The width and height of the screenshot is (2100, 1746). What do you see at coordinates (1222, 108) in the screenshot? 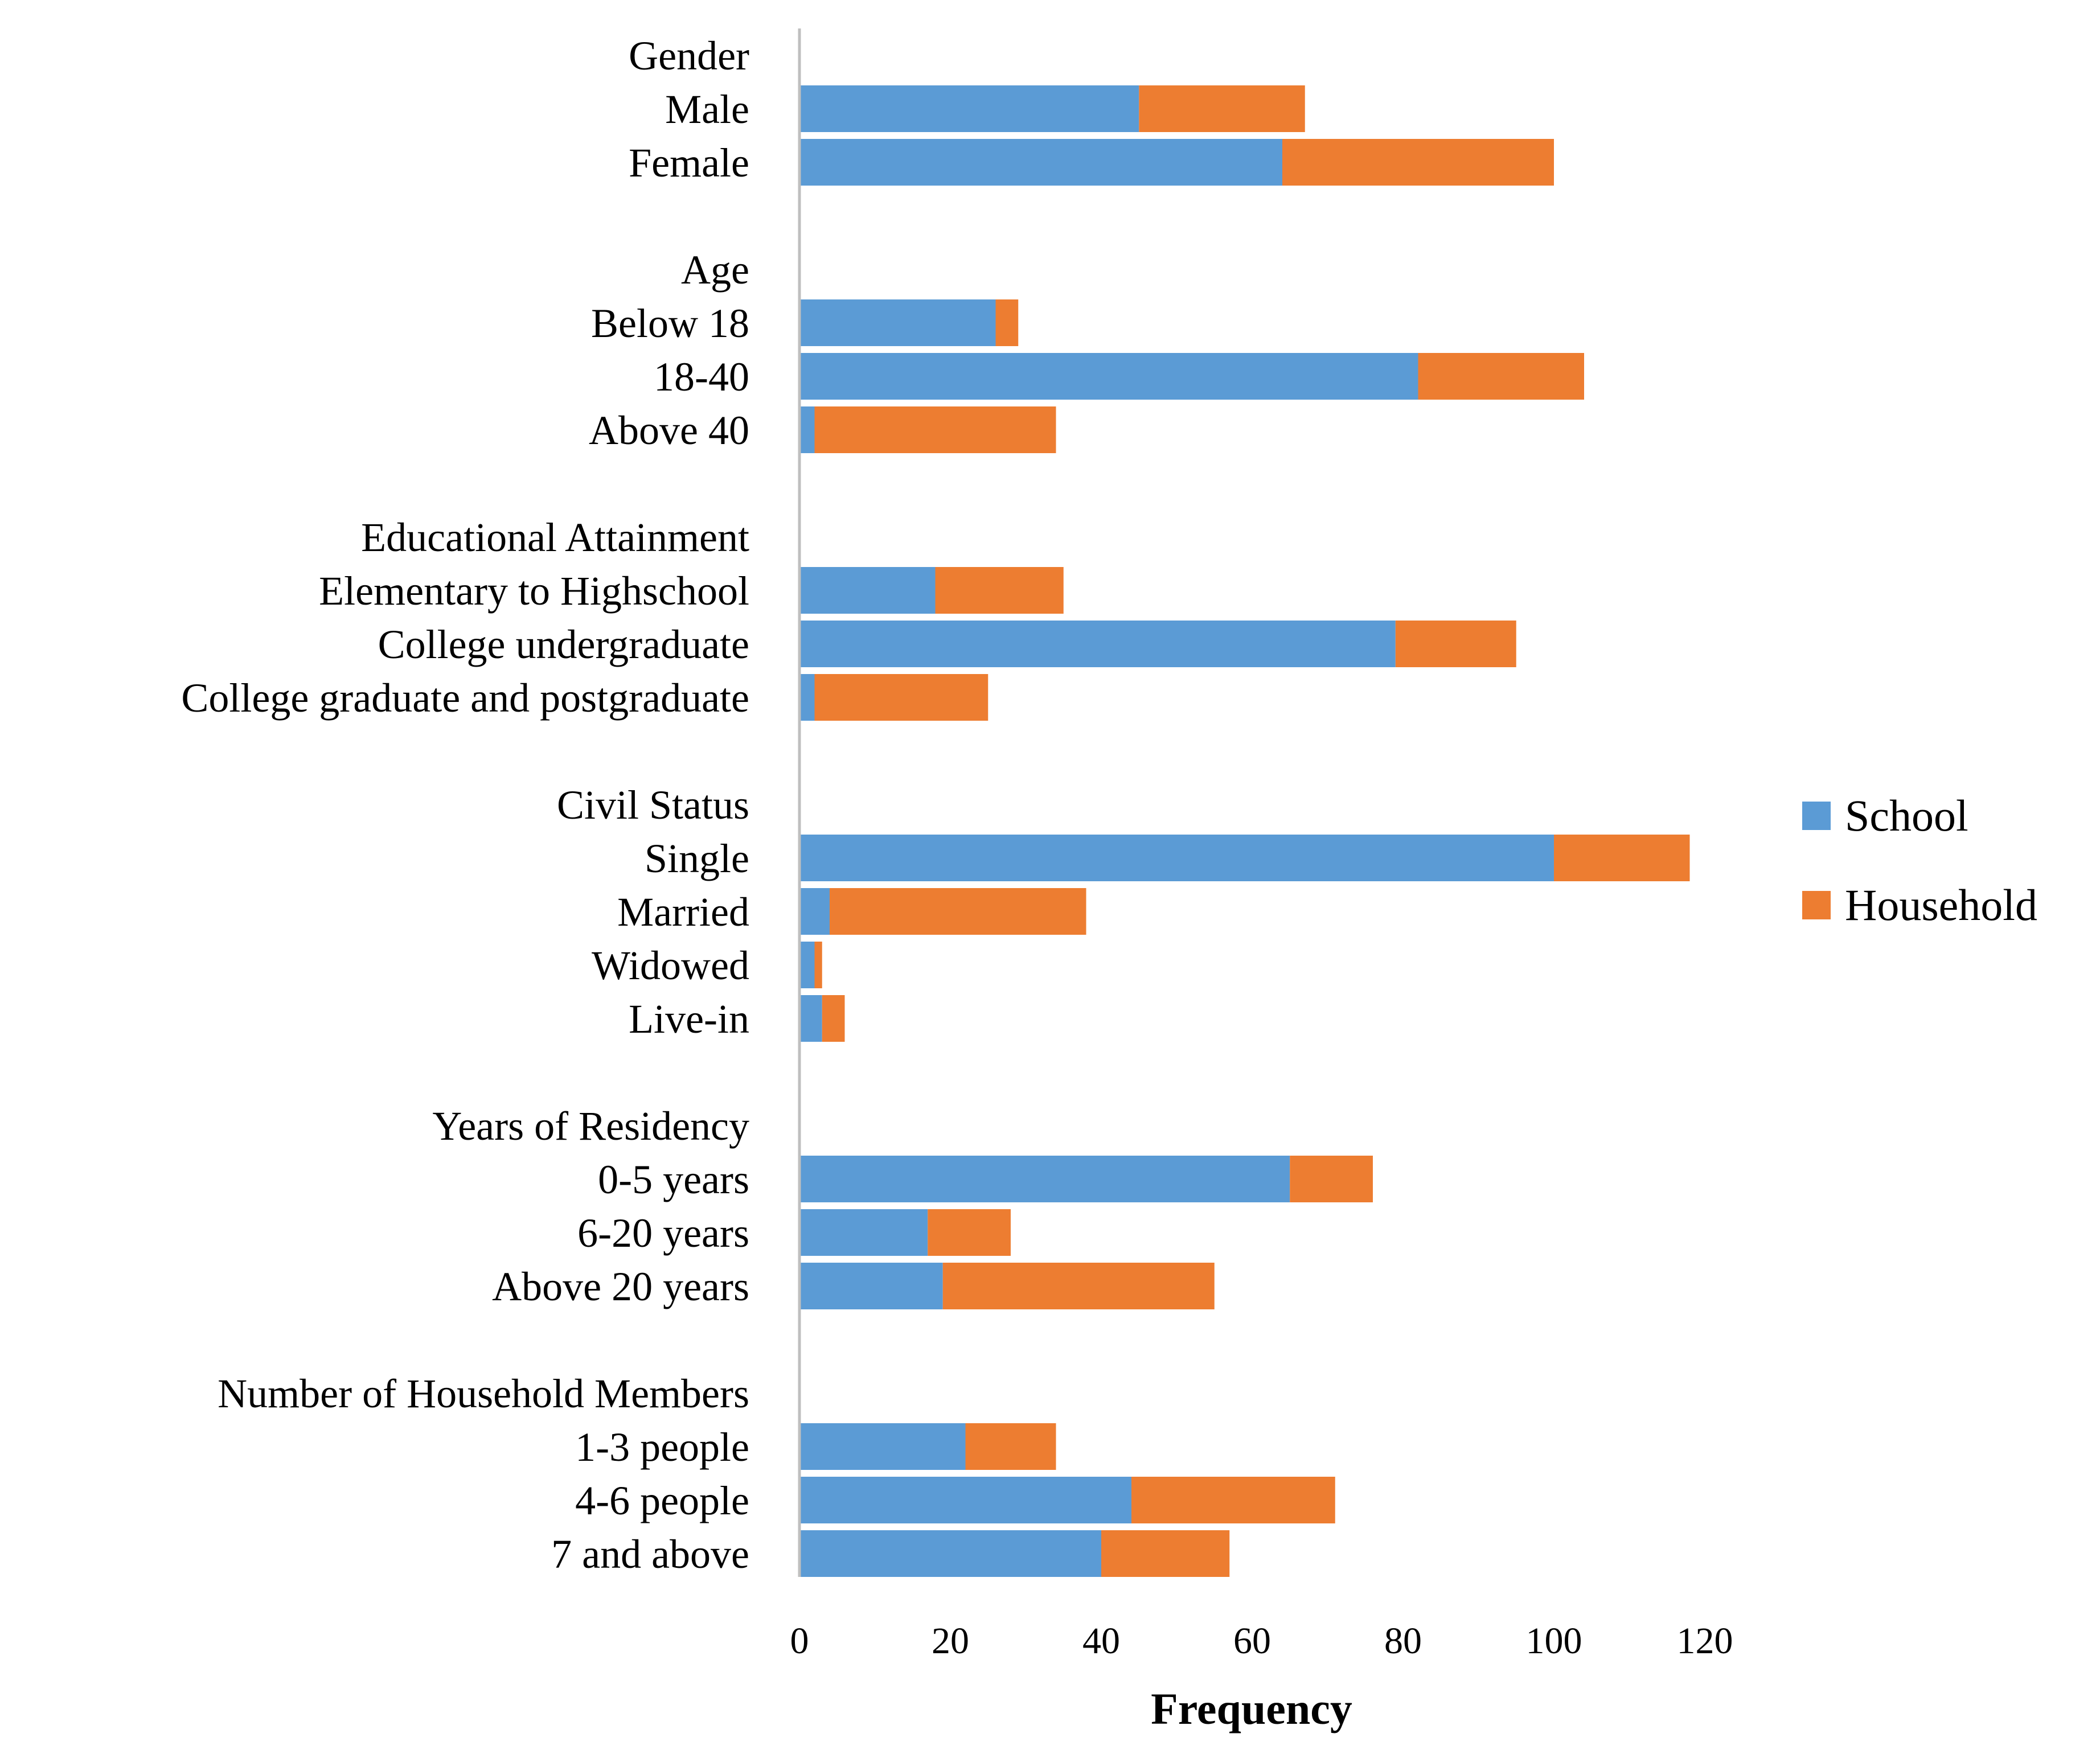
I see `bar-household-male` at bounding box center [1222, 108].